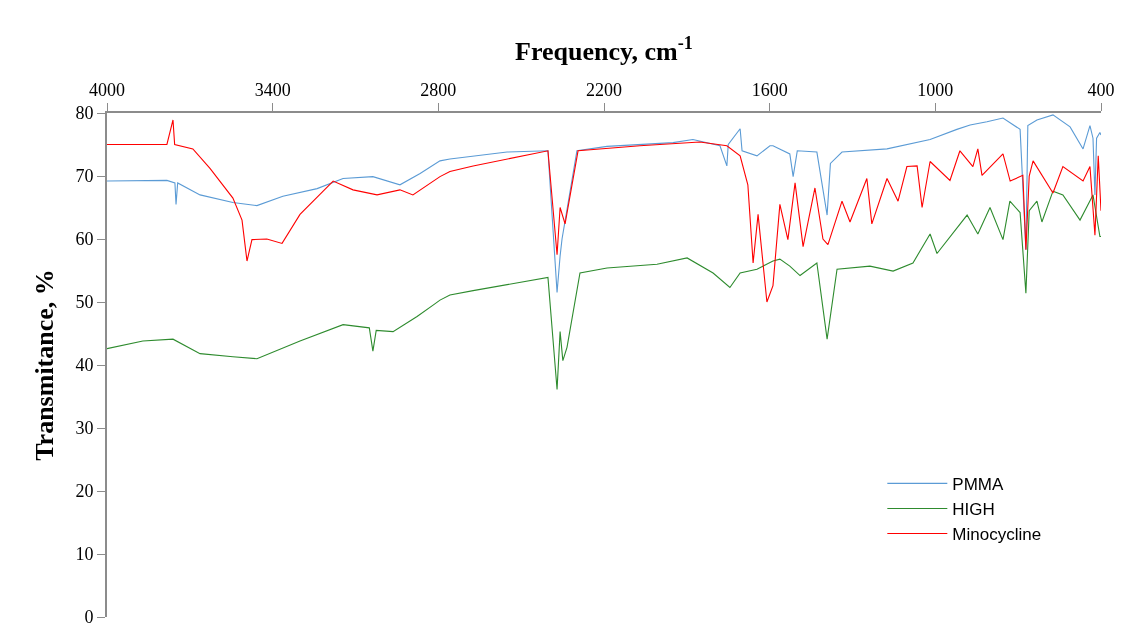 The height and width of the screenshot is (639, 1127). I want to click on x-tick-label: 1600, so click(769, 89).